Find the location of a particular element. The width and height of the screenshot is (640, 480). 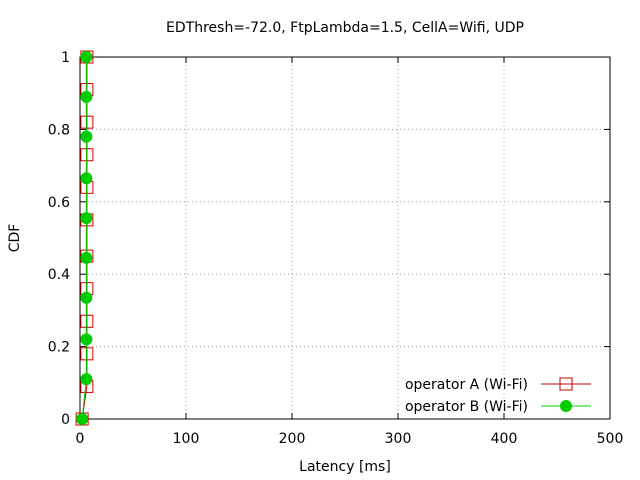

x-tick-label: 400 is located at coordinates (504, 439).